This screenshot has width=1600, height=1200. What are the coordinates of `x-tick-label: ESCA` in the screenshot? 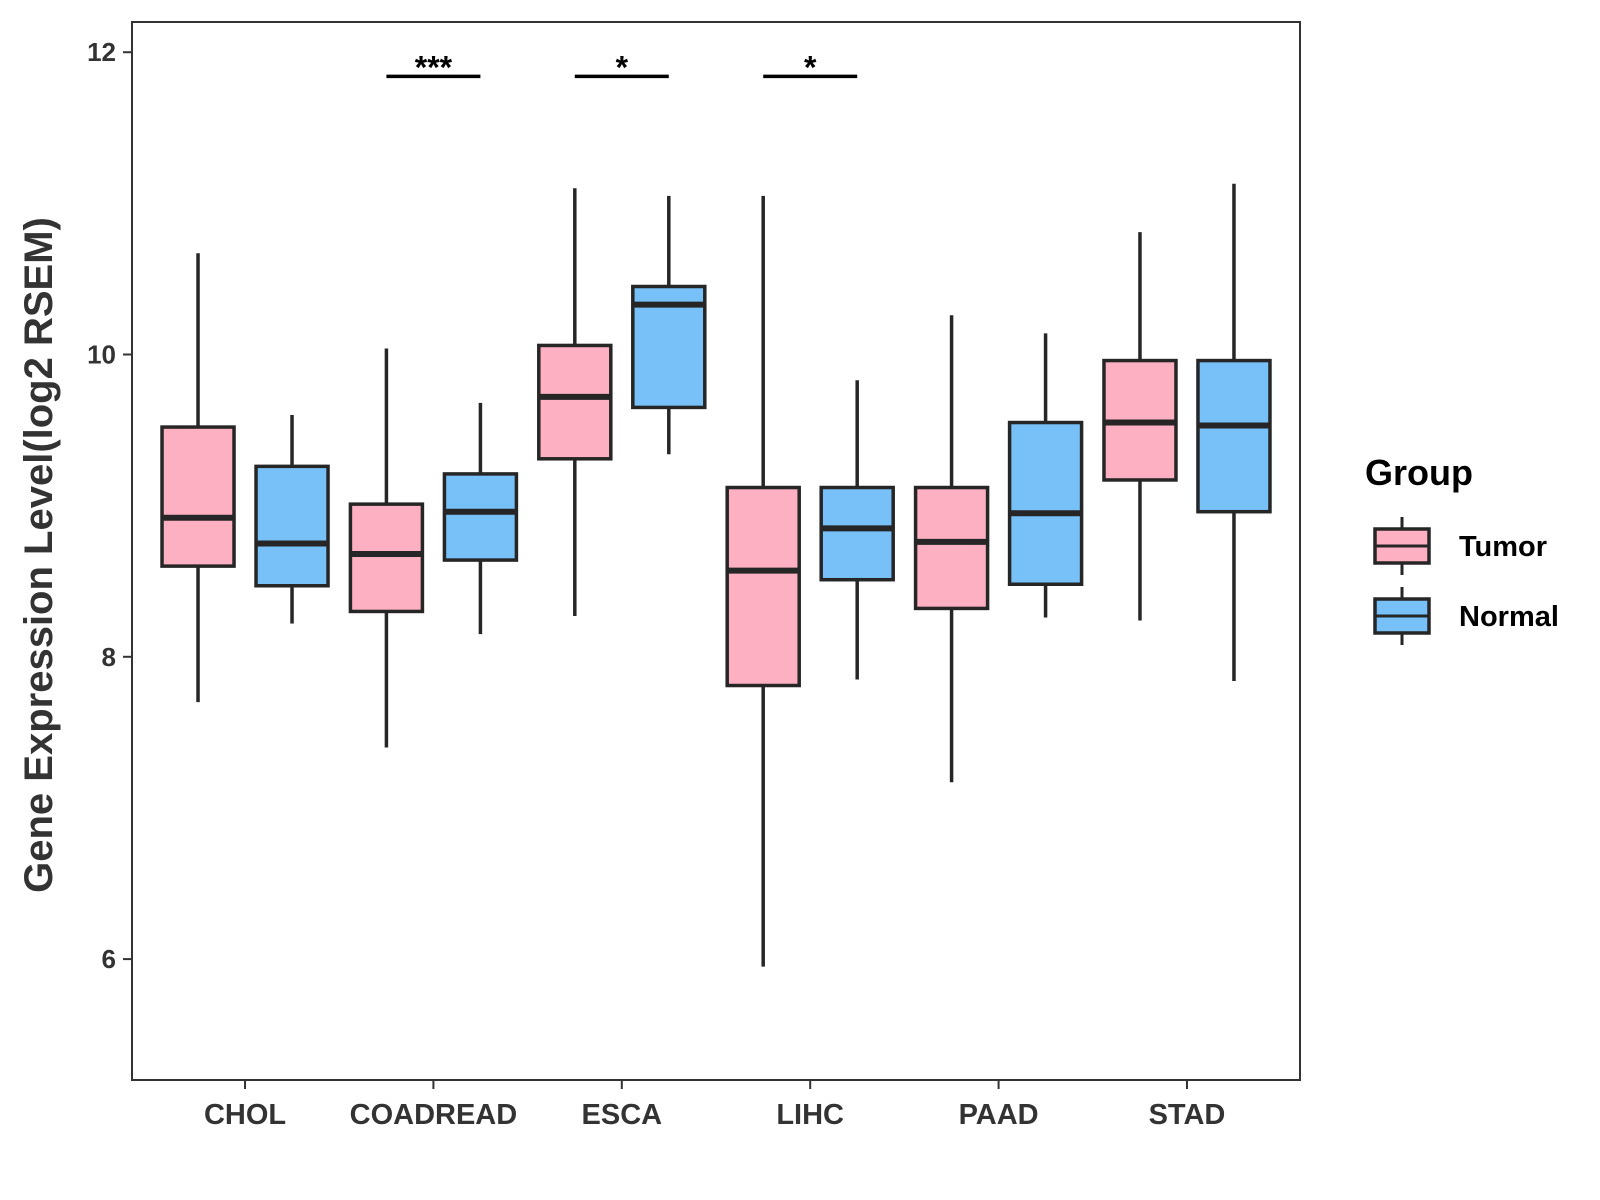 It's located at (622, 1115).